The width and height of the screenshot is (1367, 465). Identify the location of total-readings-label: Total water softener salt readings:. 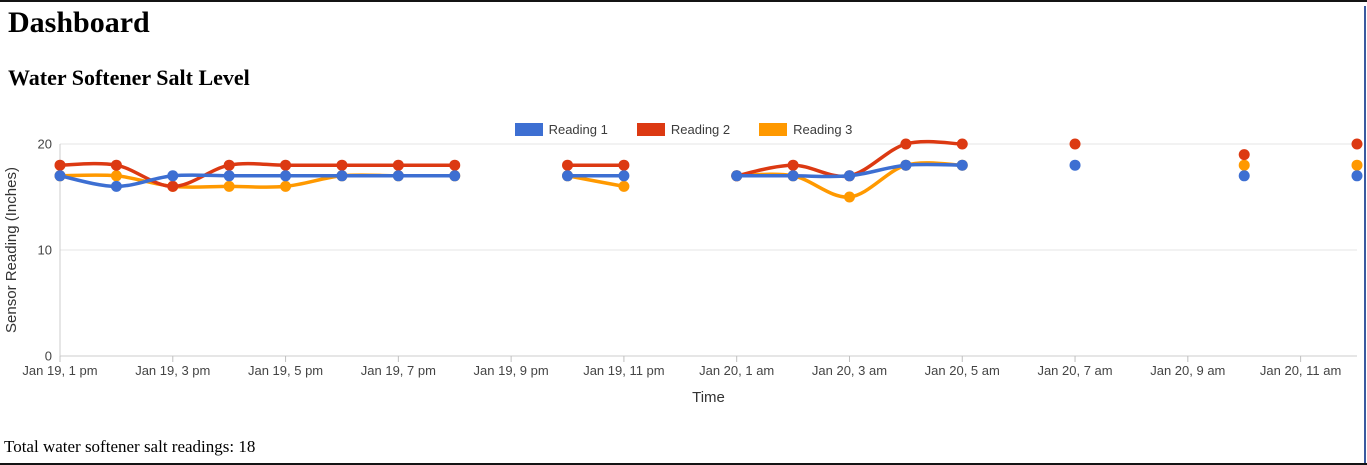
(119, 447).